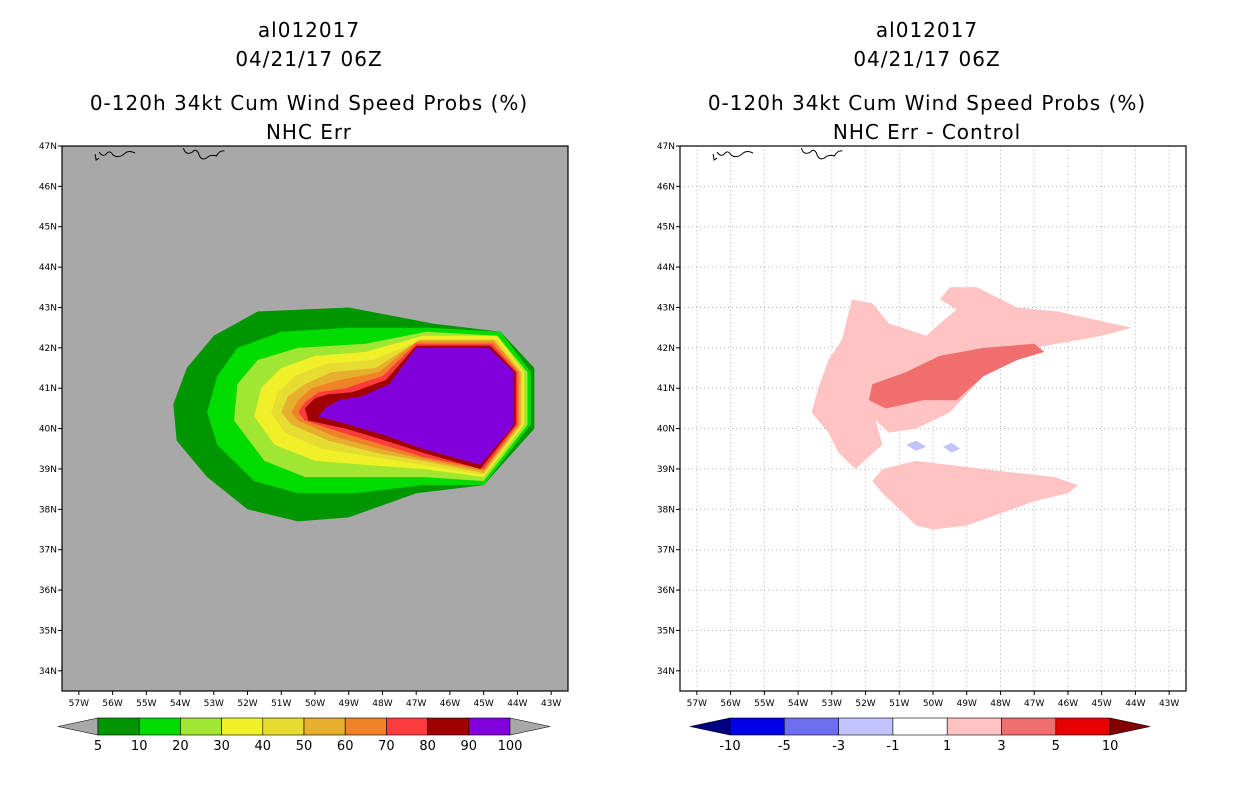 The width and height of the screenshot is (1236, 800). I want to click on colorbar-label: 80, so click(427, 746).